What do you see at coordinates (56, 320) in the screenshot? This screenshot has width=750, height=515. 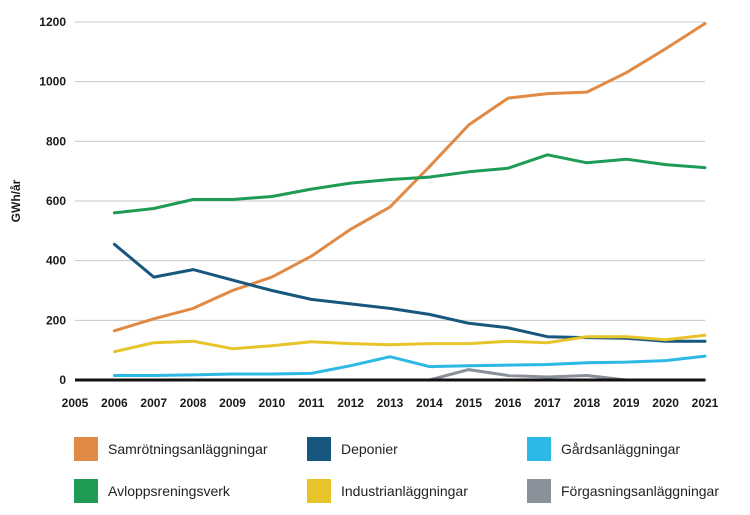 I see `y-tick-label: 200` at bounding box center [56, 320].